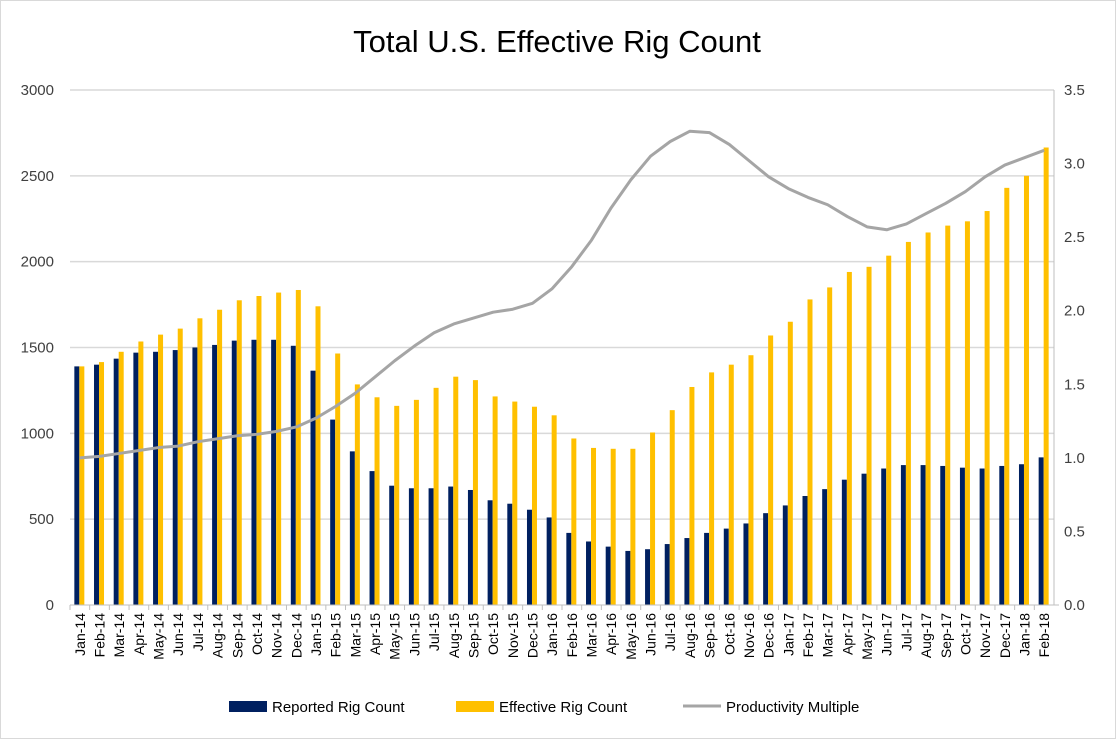 This screenshot has height=739, width=1116. I want to click on legend-swatch-reported-rig-count, so click(248, 706).